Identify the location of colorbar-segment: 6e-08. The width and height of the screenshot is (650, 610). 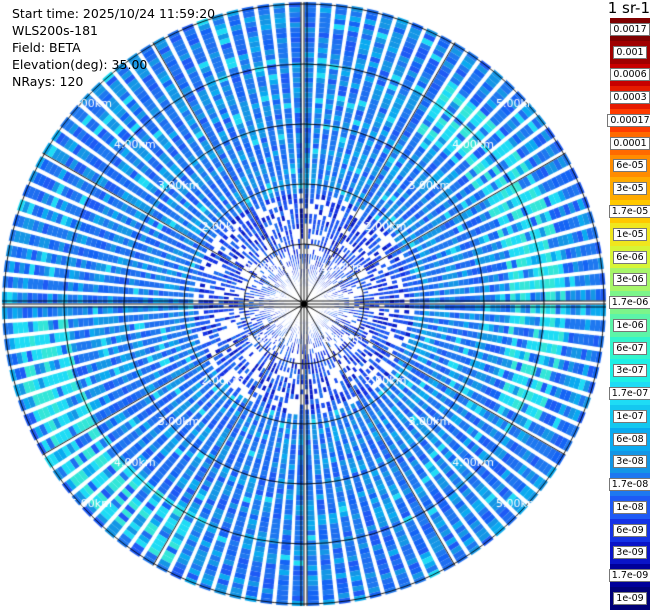
(630, 439).